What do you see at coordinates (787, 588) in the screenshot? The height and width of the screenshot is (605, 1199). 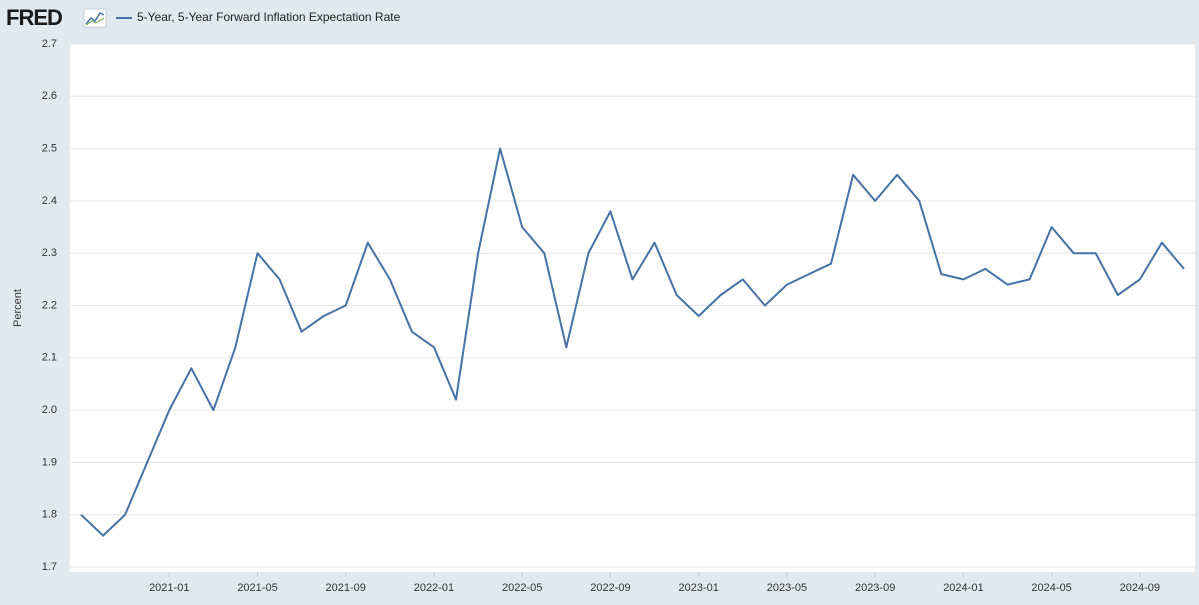 I see `x-tick-label: 2023-05` at bounding box center [787, 588].